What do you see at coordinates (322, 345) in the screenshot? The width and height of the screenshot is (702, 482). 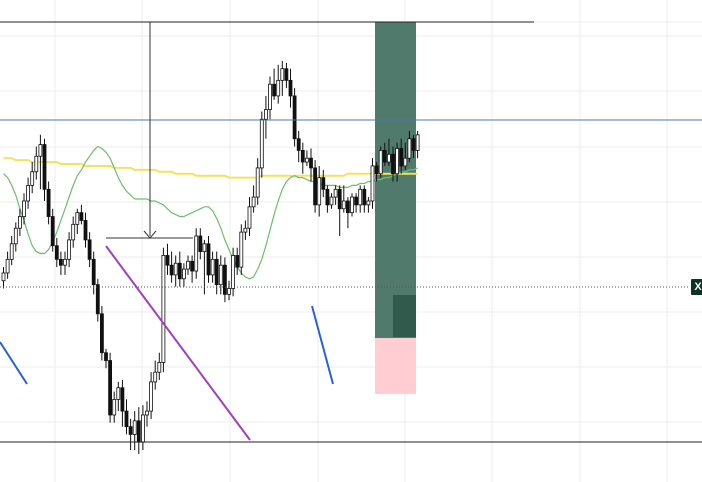 I see `trendline-blue-right` at bounding box center [322, 345].